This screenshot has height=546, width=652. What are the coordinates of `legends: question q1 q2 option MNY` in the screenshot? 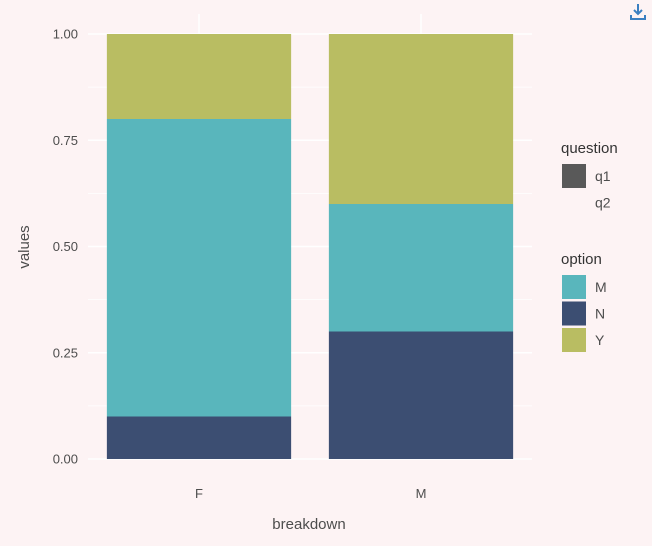 It's located at (589, 246).